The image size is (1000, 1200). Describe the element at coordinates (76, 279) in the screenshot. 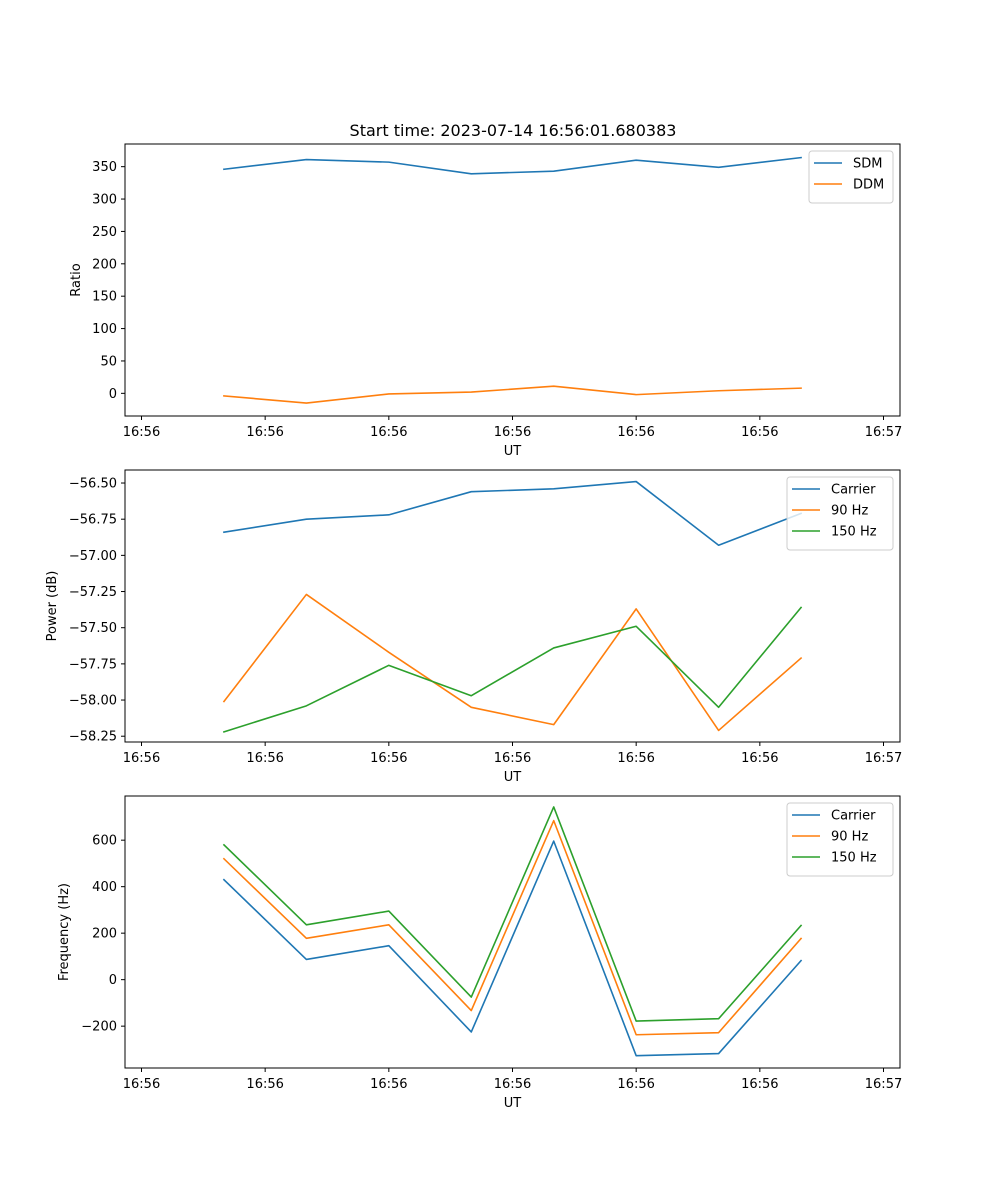

I see `y-axis-label: Ratio` at that location.